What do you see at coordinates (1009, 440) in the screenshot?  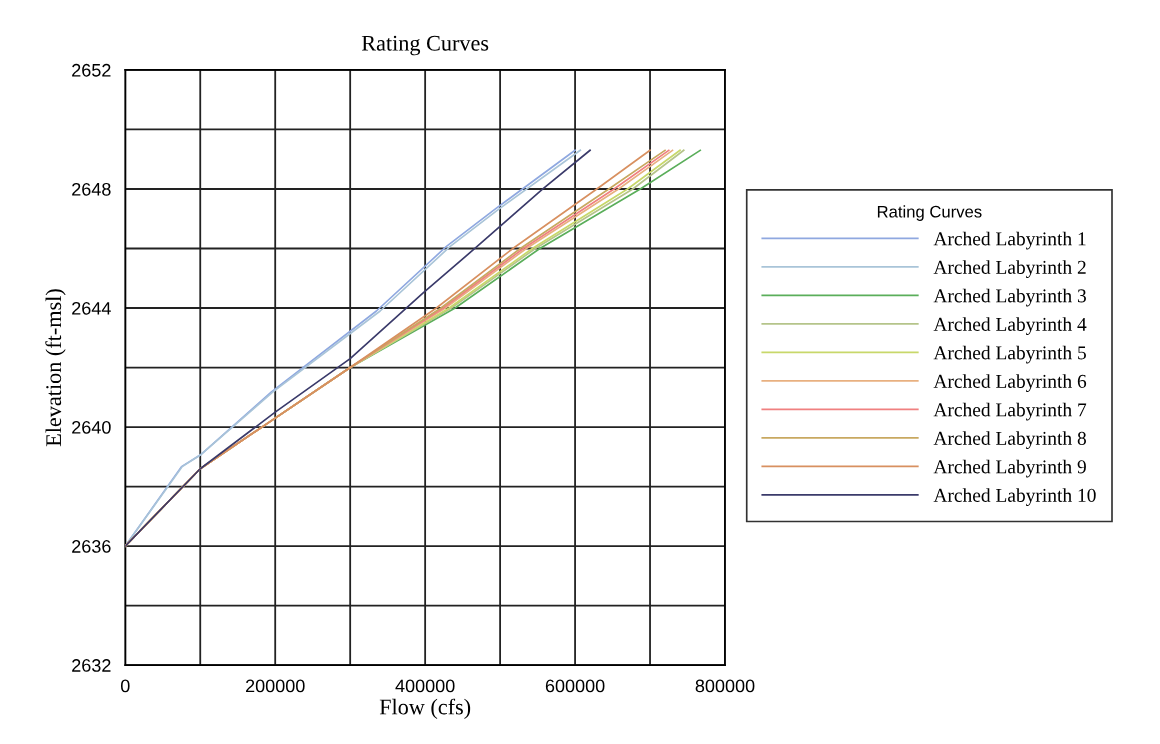 I see `text: Arched Labyrinth 8` at bounding box center [1009, 440].